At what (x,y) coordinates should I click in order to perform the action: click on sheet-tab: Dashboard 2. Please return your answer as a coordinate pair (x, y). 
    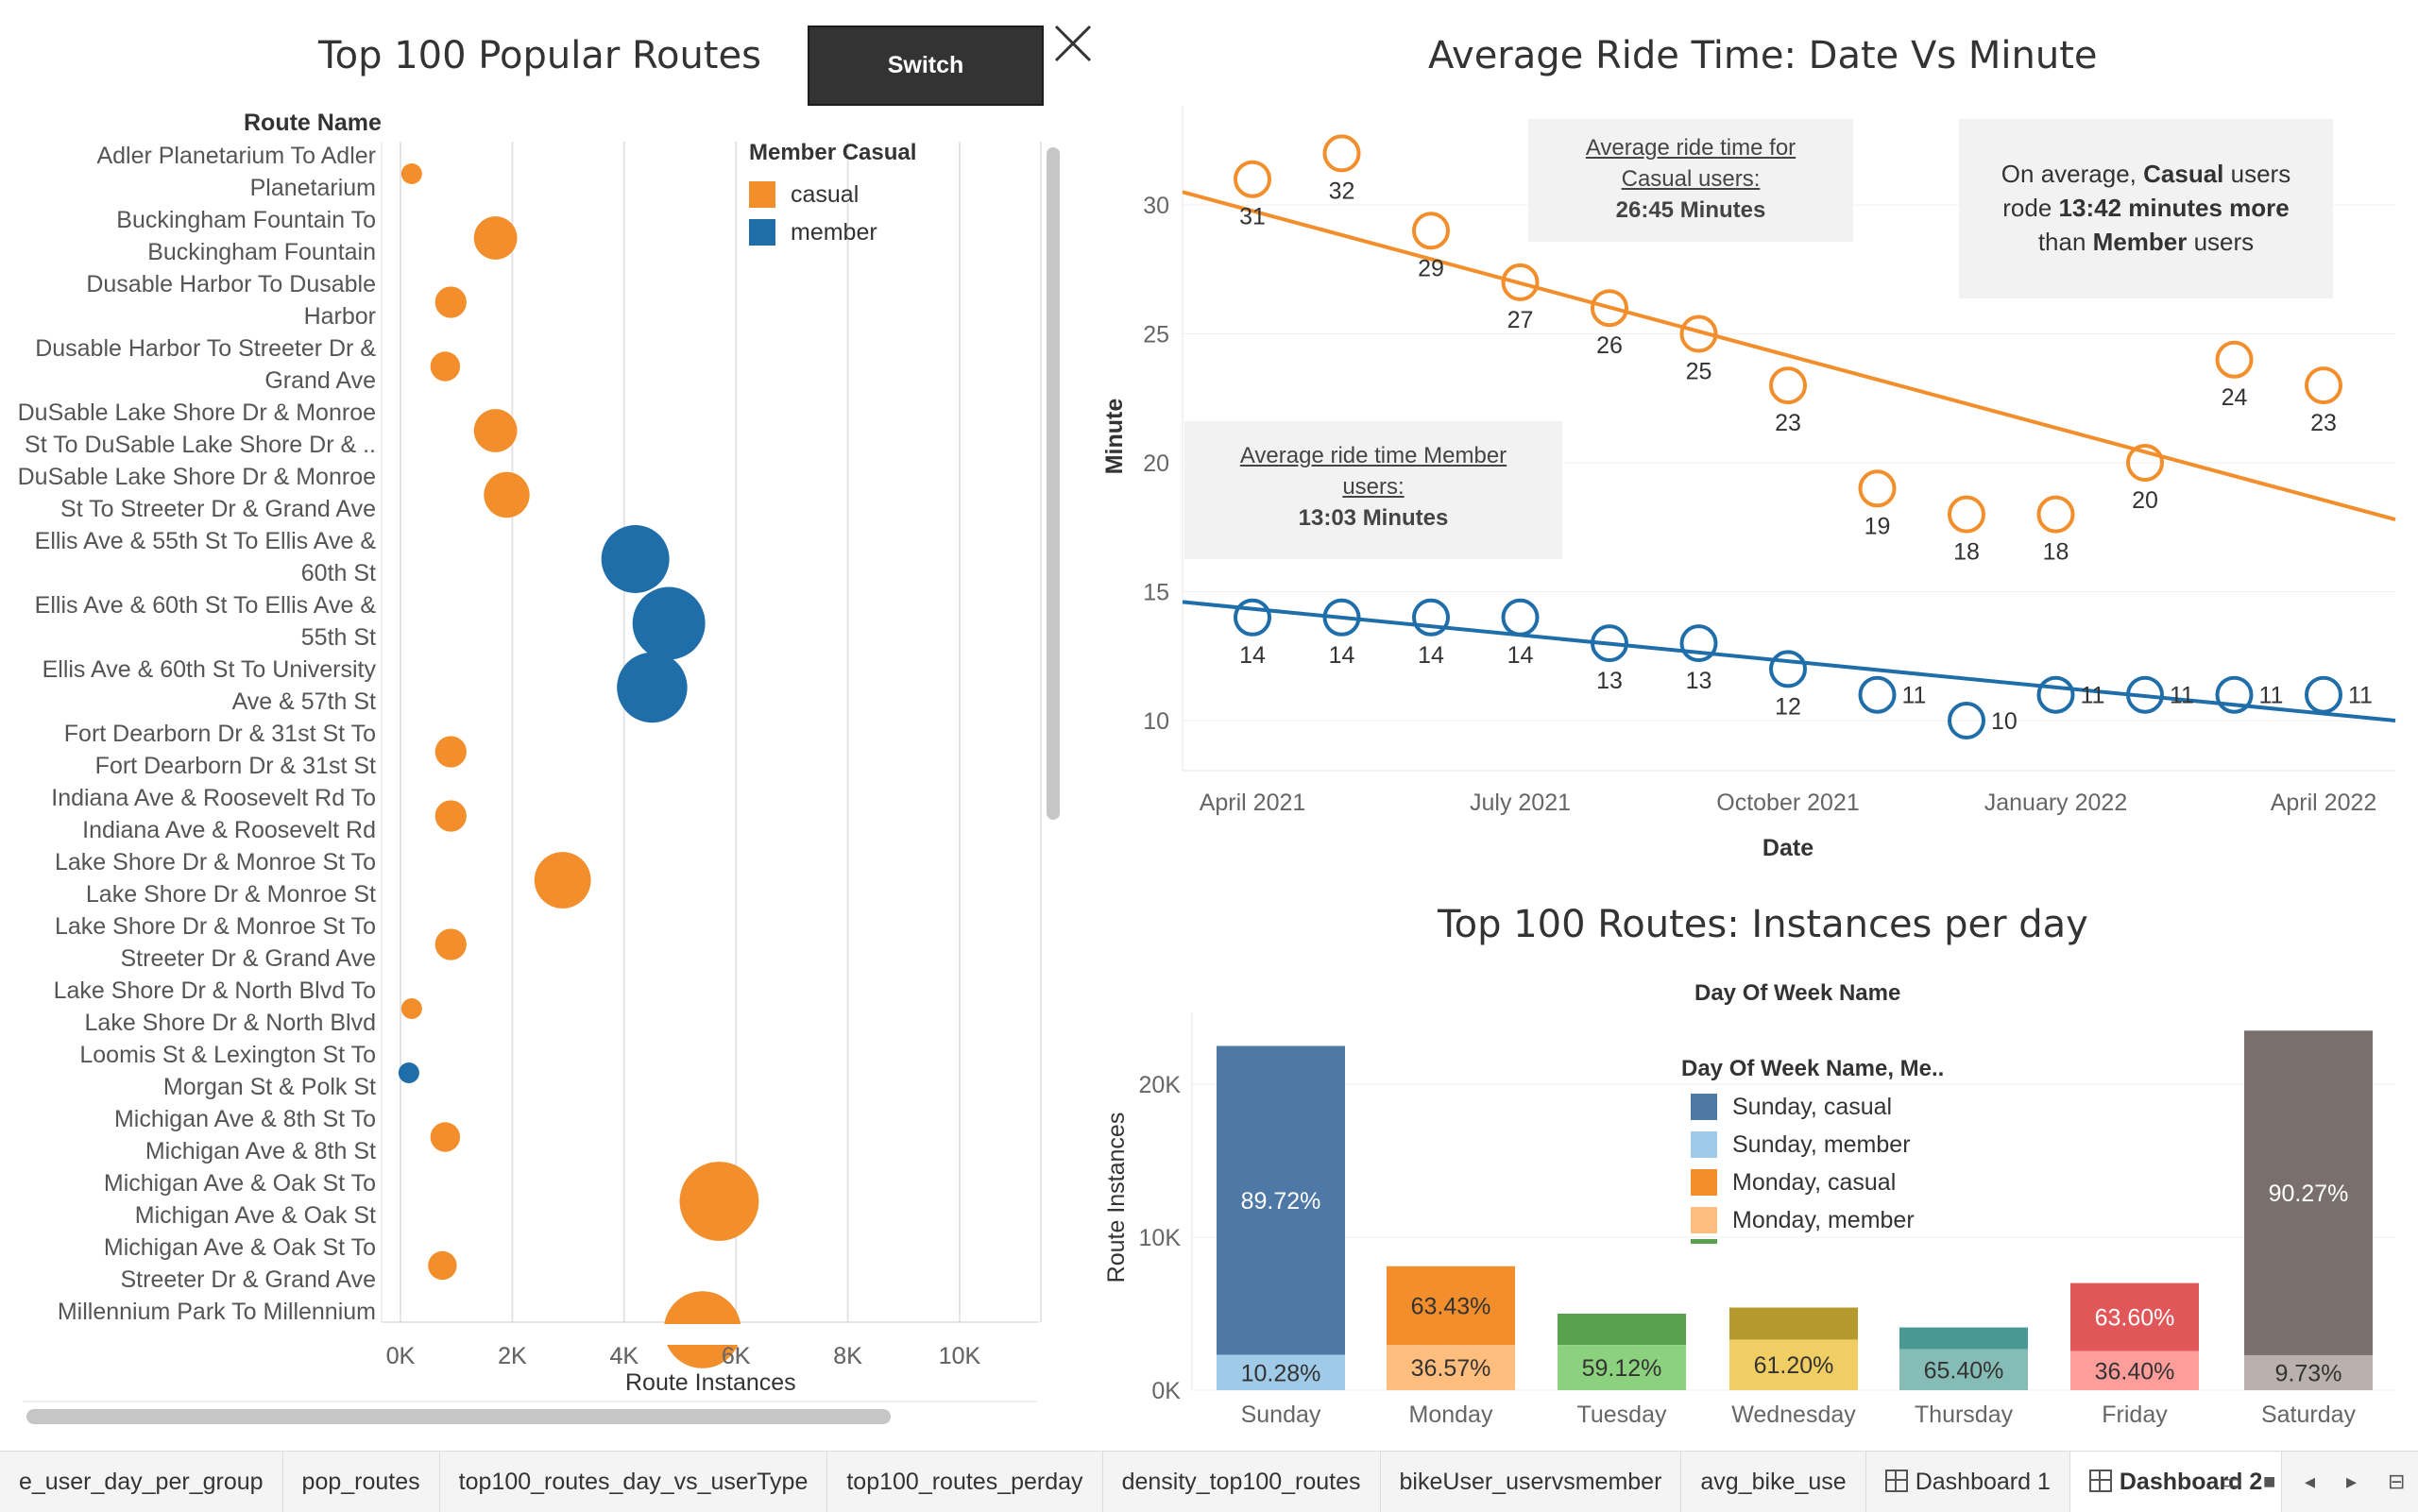
    Looking at the image, I should click on (2176, 1482).